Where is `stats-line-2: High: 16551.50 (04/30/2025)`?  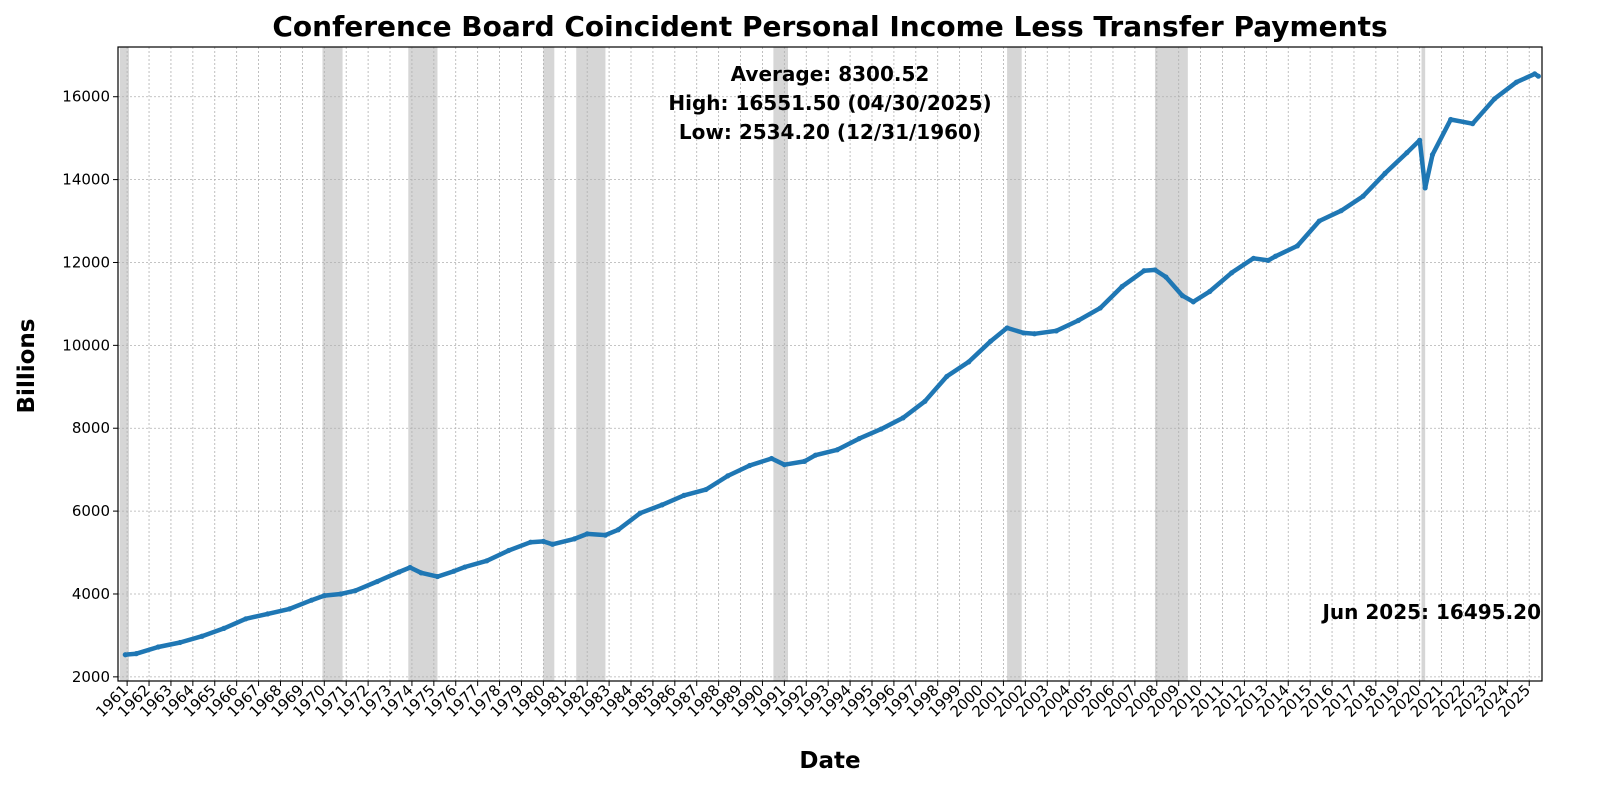
stats-line-2: High: 16551.50 (04/30/2025) is located at coordinates (829, 103).